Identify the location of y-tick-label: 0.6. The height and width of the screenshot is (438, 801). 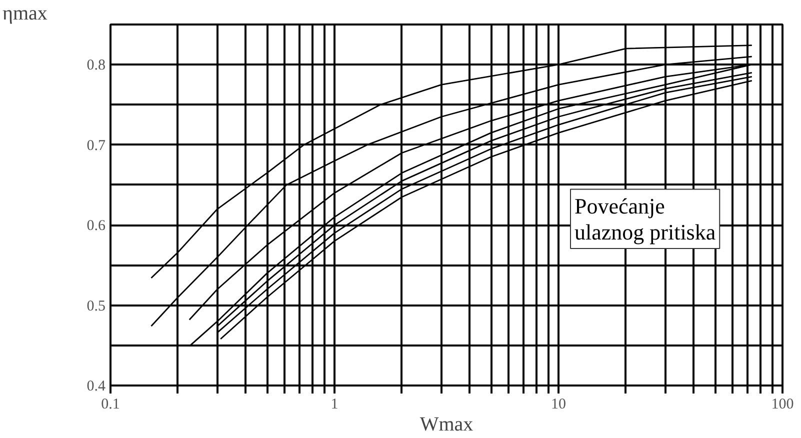
(96, 226).